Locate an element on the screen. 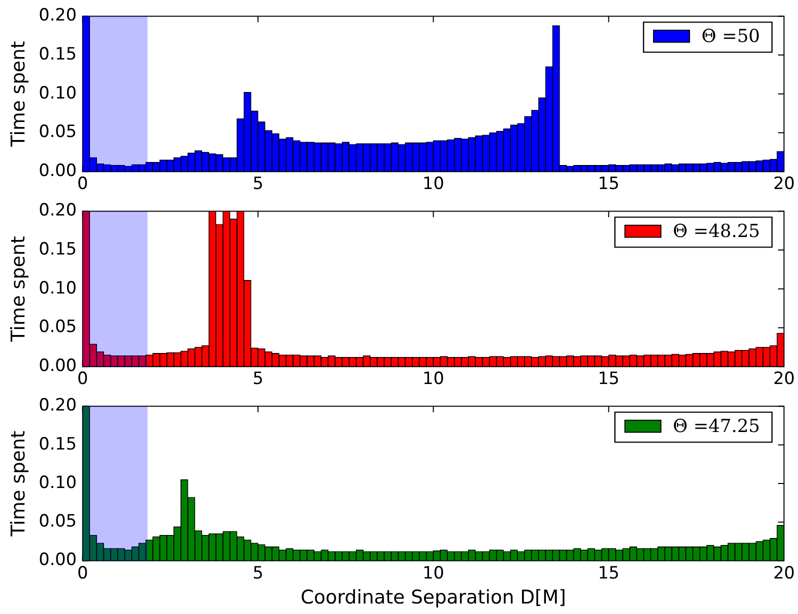  legend-label: Θ =48.25 is located at coordinates (716, 231).